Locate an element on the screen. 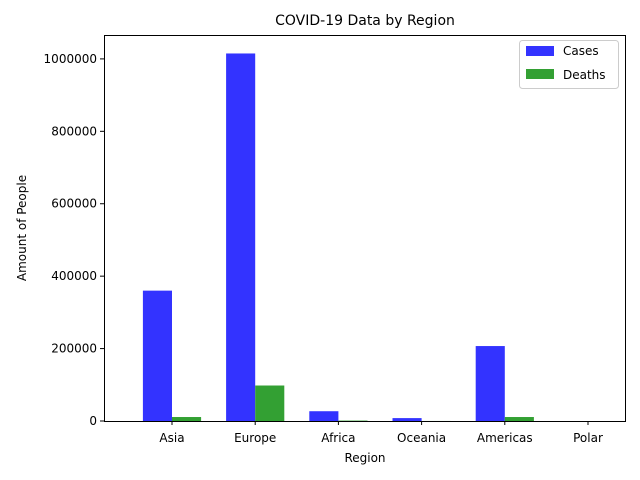 This screenshot has width=640, height=480. bar-cases-africa is located at coordinates (324, 416).